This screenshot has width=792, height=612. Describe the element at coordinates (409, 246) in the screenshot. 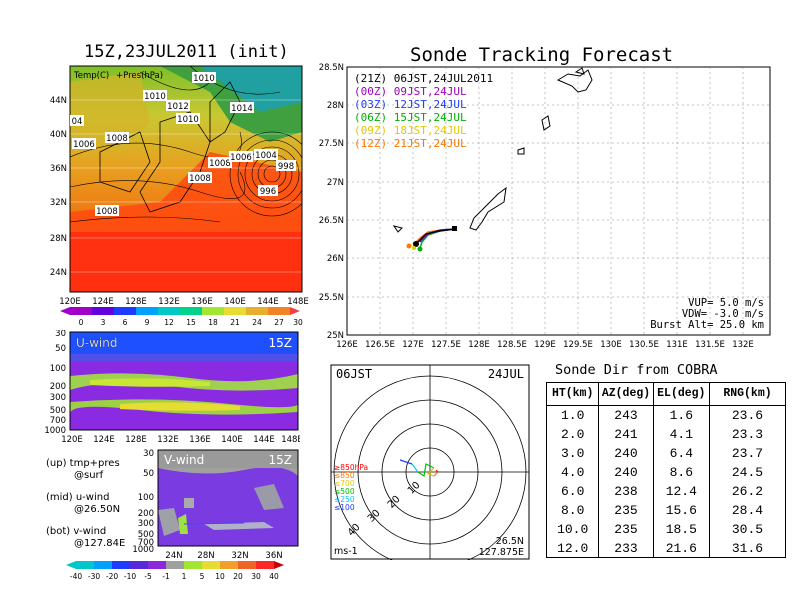

I see `landing-point-12z` at that location.